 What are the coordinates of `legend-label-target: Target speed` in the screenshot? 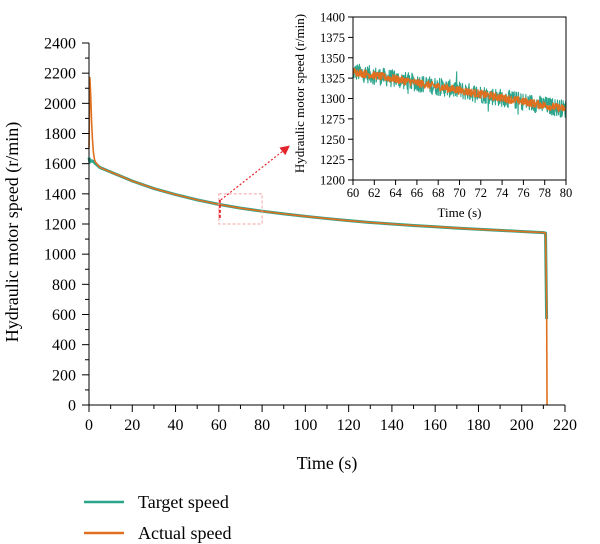 It's located at (183, 502).